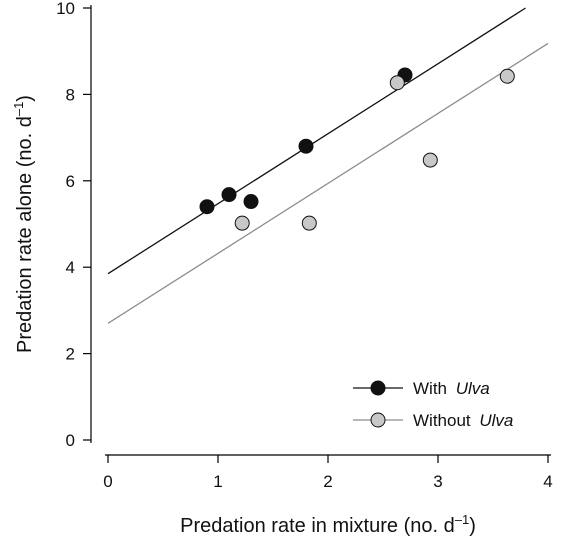 Image resolution: width=563 pixels, height=540 pixels. Describe the element at coordinates (70, 181) in the screenshot. I see `y-tick-label: 6` at that location.